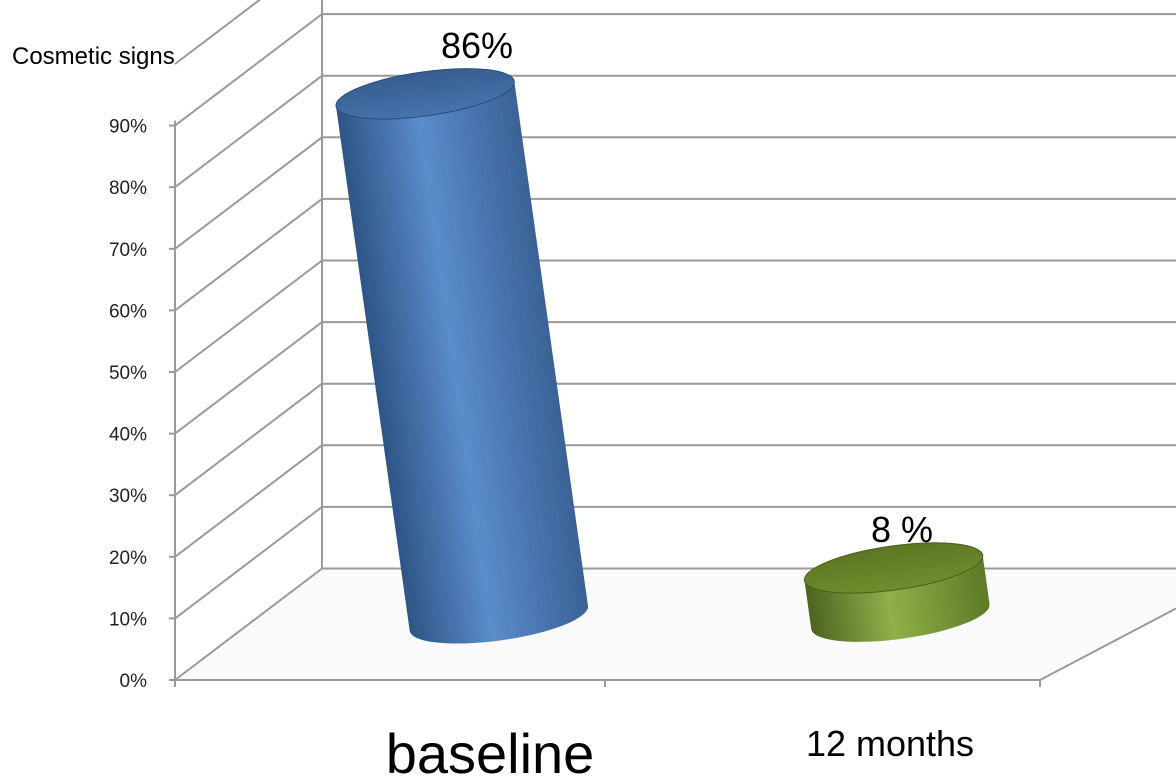  Describe the element at coordinates (490, 751) in the screenshot. I see `x-tick-label: baseline` at that location.